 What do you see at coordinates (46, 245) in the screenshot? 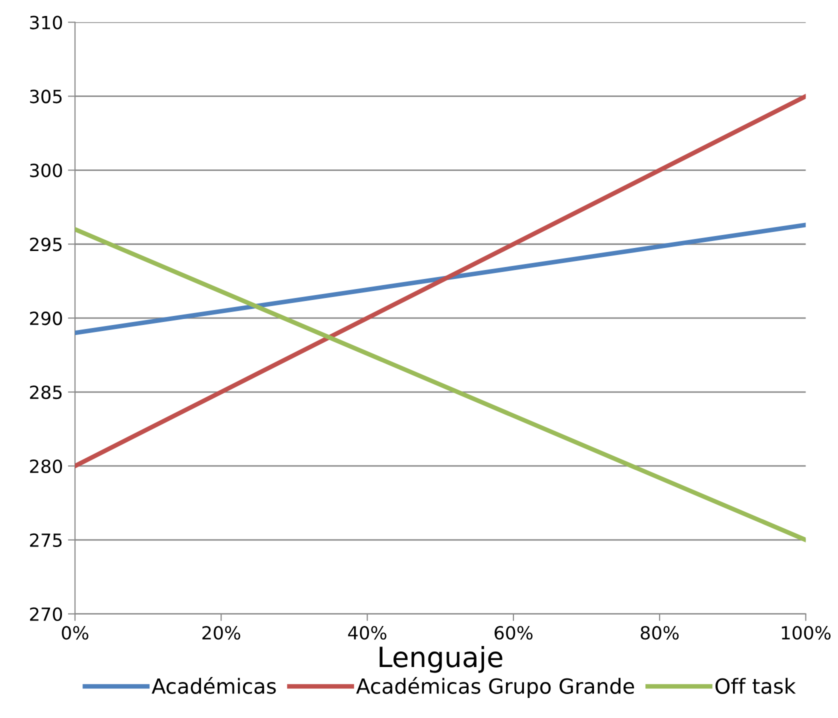
I see `y-tick-label: 295` at bounding box center [46, 245].